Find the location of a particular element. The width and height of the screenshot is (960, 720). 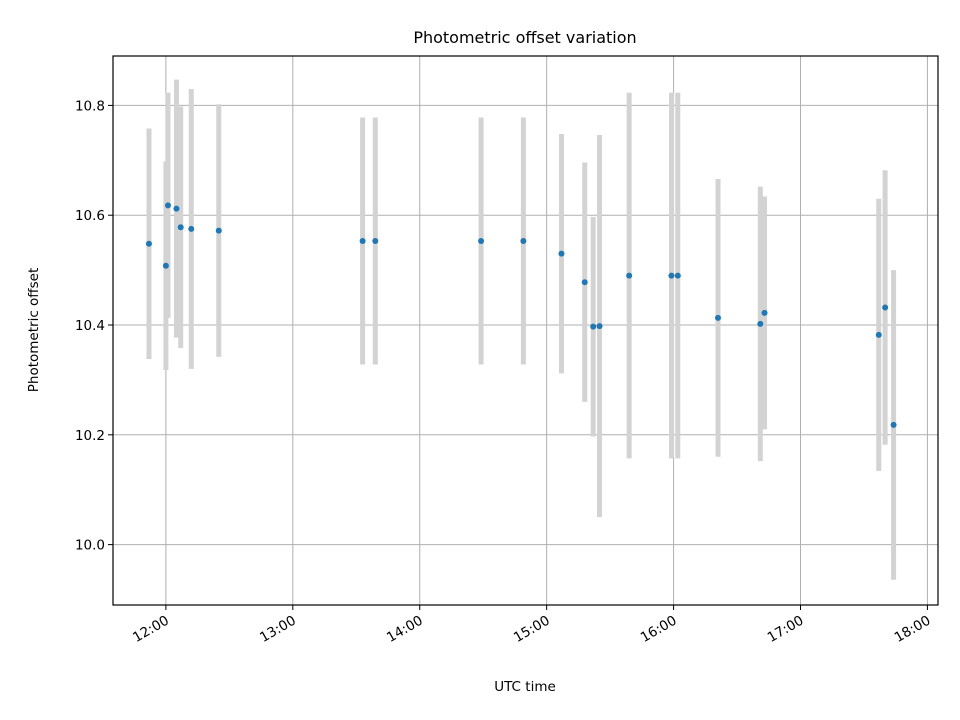

chart-title: Photometric offset variation is located at coordinates (524, 37).